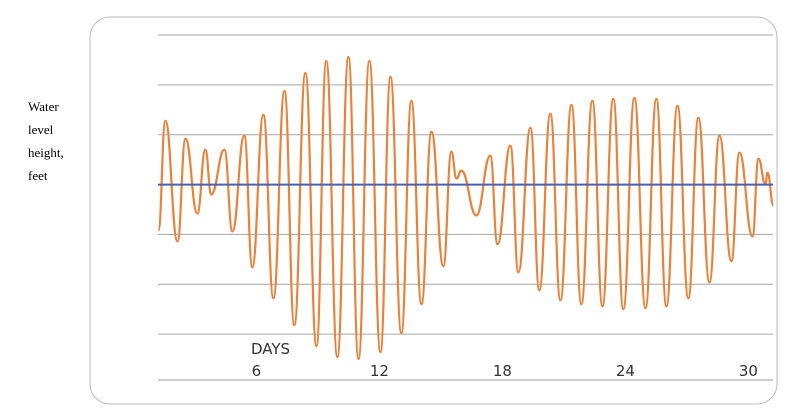  I want to click on x-tick-label: 6, so click(257, 371).